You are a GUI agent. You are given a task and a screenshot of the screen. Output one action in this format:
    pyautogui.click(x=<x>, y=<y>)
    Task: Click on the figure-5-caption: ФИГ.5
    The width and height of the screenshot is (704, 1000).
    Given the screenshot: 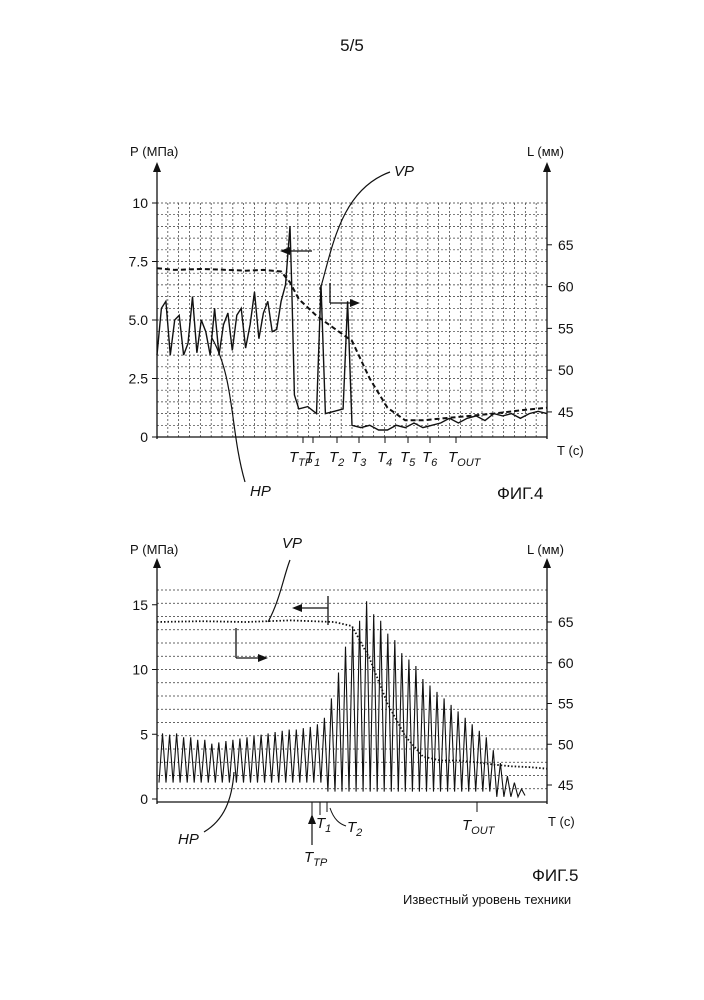 What is the action you would take?
    pyautogui.click(x=555, y=876)
    